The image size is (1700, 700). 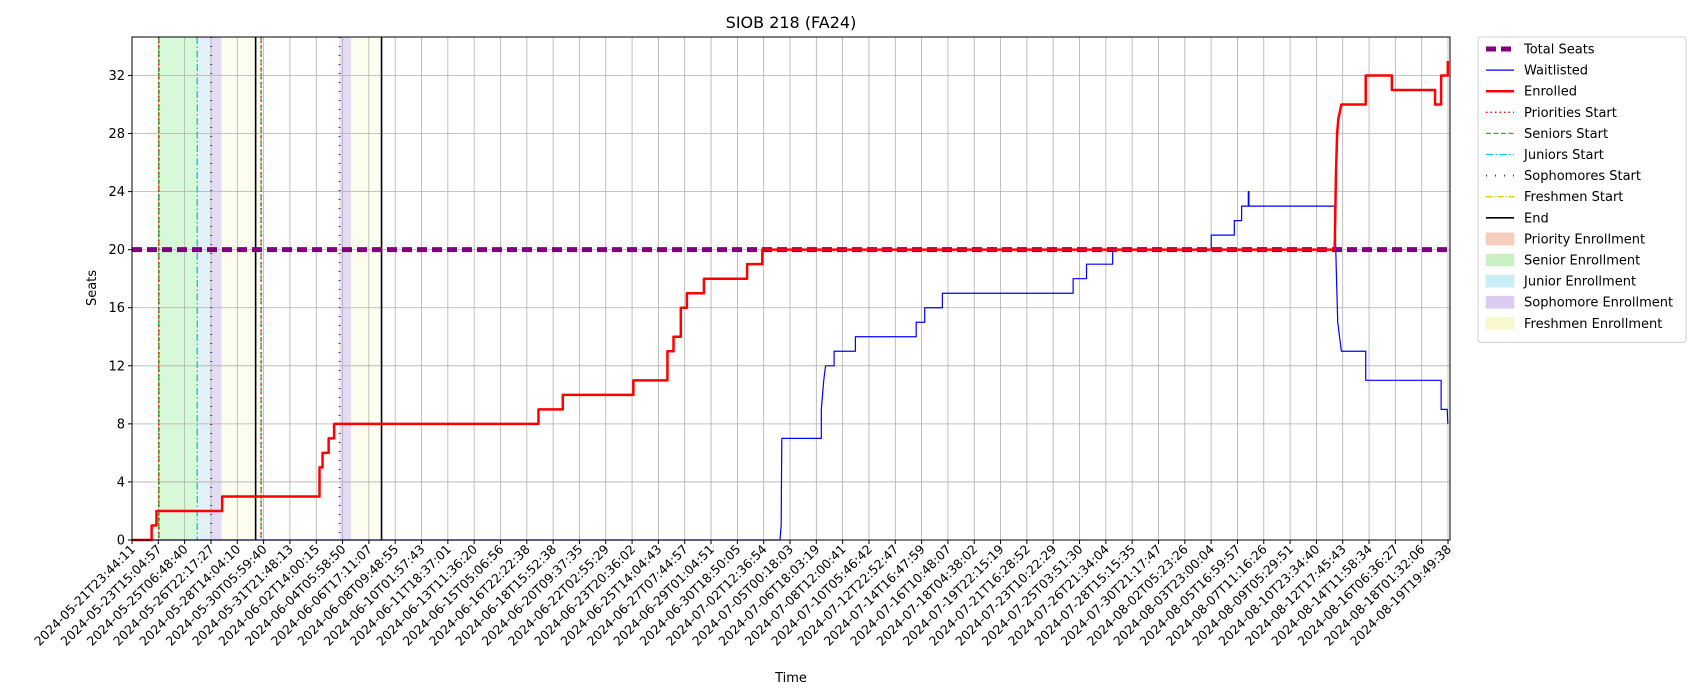 I want to click on legend-label: Seniors Start, so click(x=1566, y=134).